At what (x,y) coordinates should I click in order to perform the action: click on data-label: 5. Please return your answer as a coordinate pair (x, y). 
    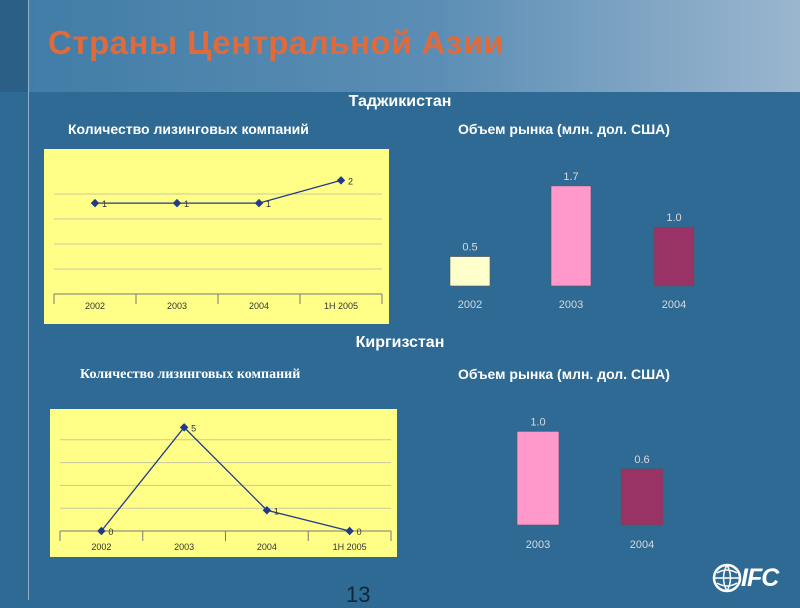
    Looking at the image, I should click on (193, 428).